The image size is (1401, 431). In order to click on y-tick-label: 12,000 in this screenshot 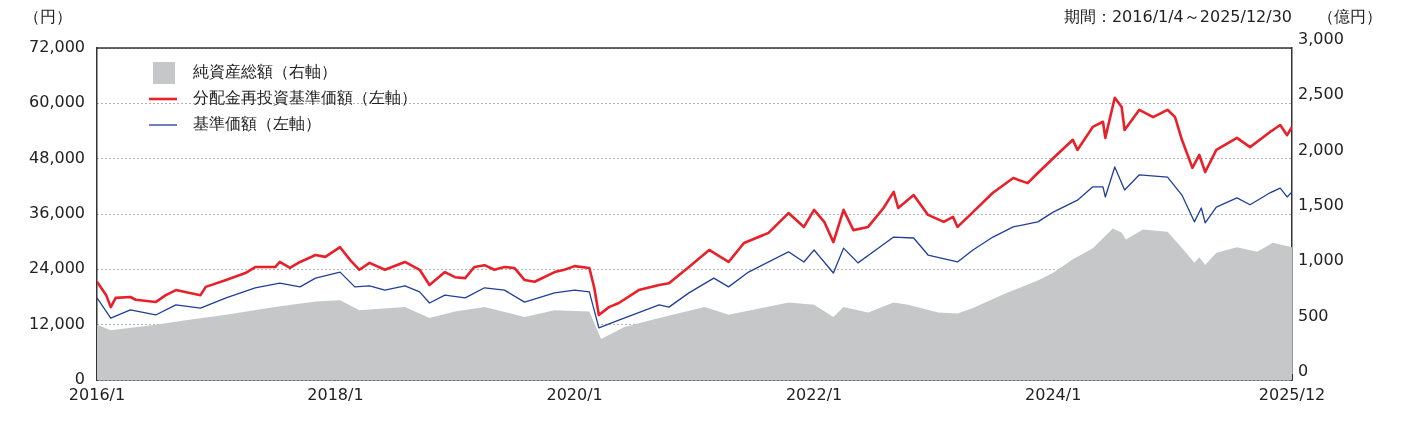, I will do `click(57, 323)`.